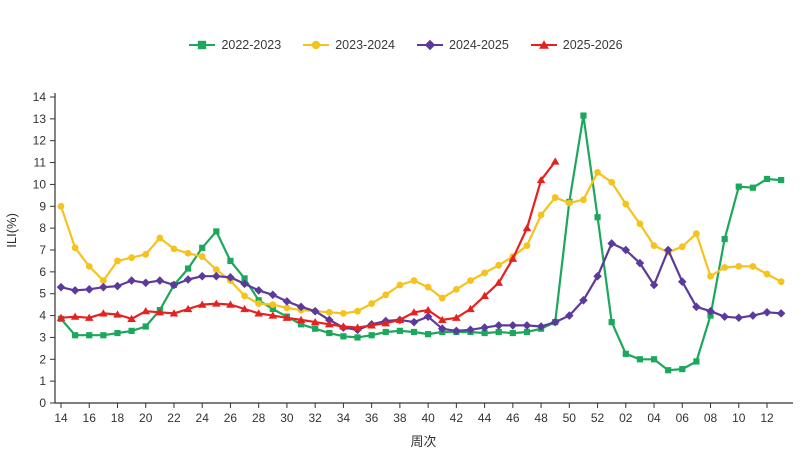 Image resolution: width=812 pixels, height=462 pixels. What do you see at coordinates (40, 184) in the screenshot?
I see `y-tick-label: 10` at bounding box center [40, 184].